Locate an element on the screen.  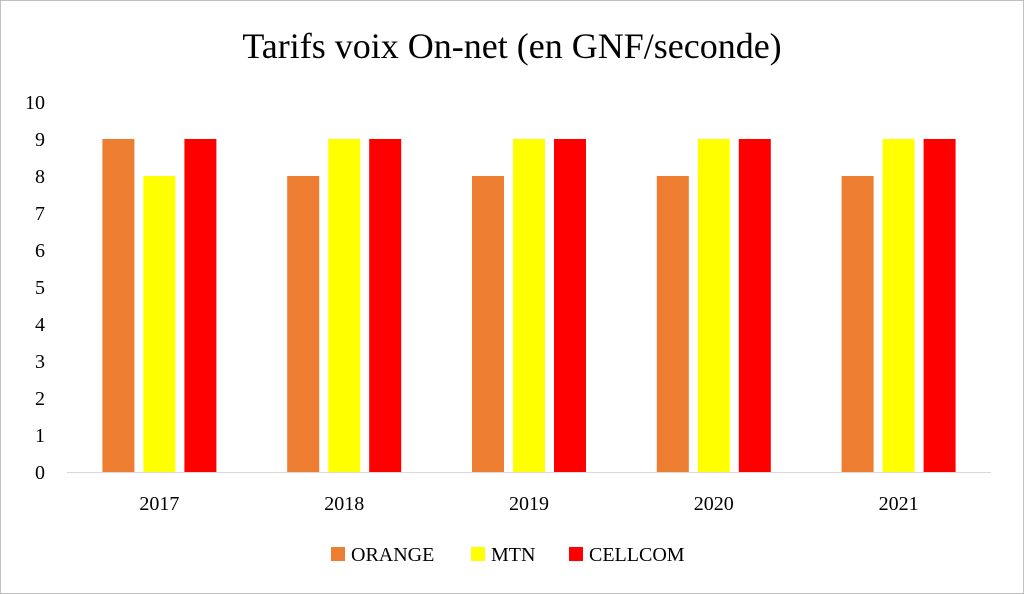
x-axis: 2017 2018 2019 2020 2021 is located at coordinates (529, 493).